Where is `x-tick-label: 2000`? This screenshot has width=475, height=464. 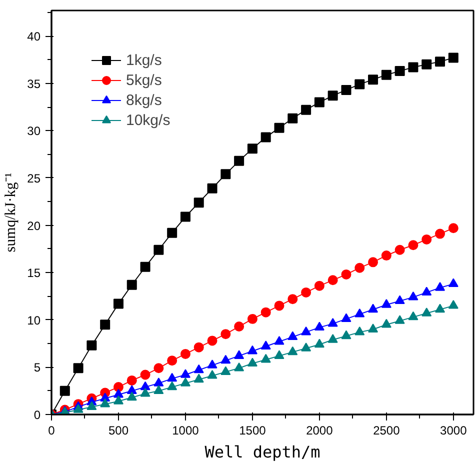 x-tick-label: 2000 is located at coordinates (320, 431).